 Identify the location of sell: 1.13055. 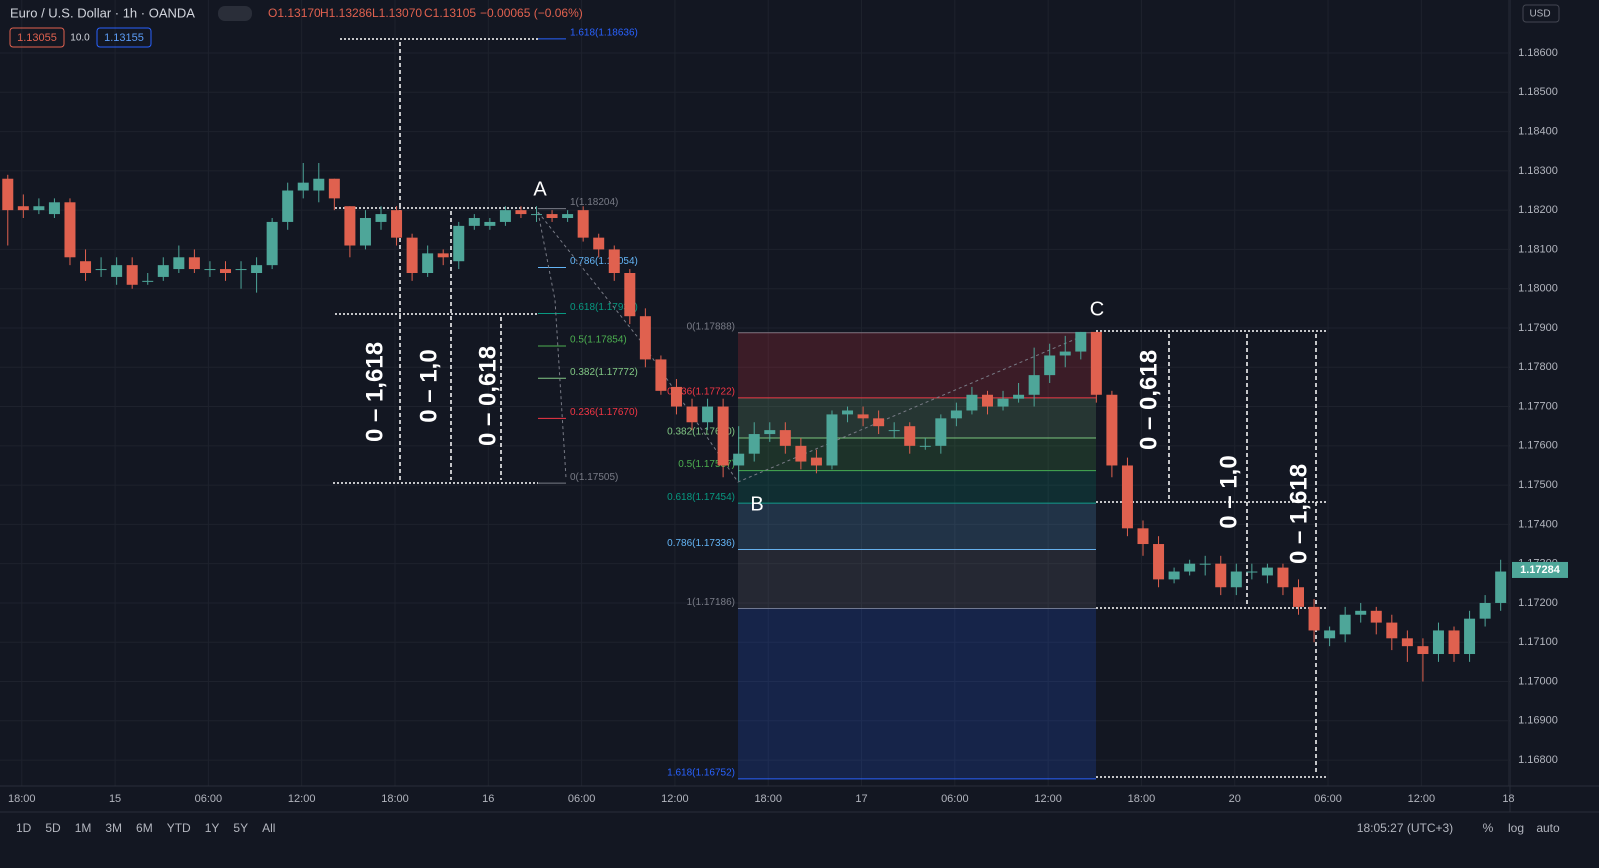
(37, 38).